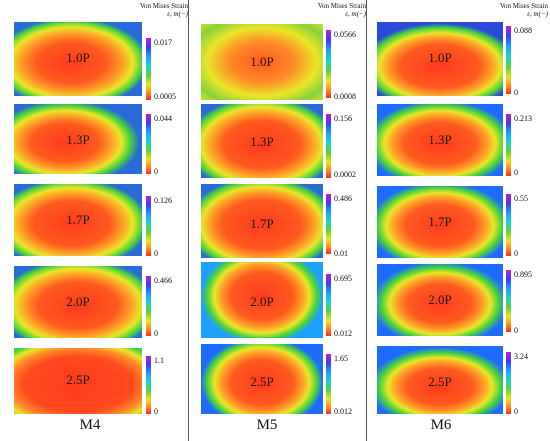 Image resolution: width=550 pixels, height=441 pixels. I want to click on column-label: M5, so click(267, 425).